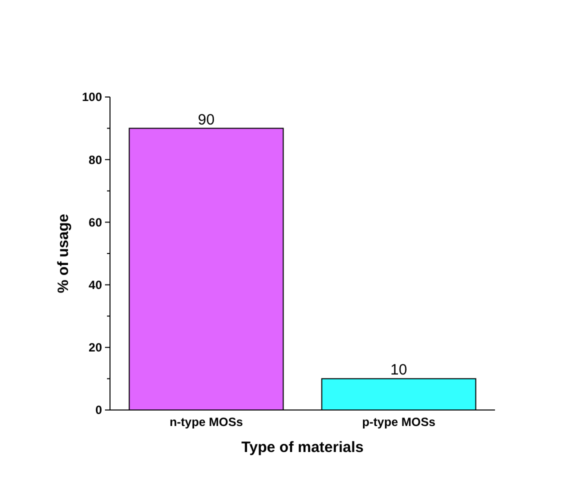 The height and width of the screenshot is (489, 566). Describe the element at coordinates (206, 119) in the screenshot. I see `data-label: 90` at that location.